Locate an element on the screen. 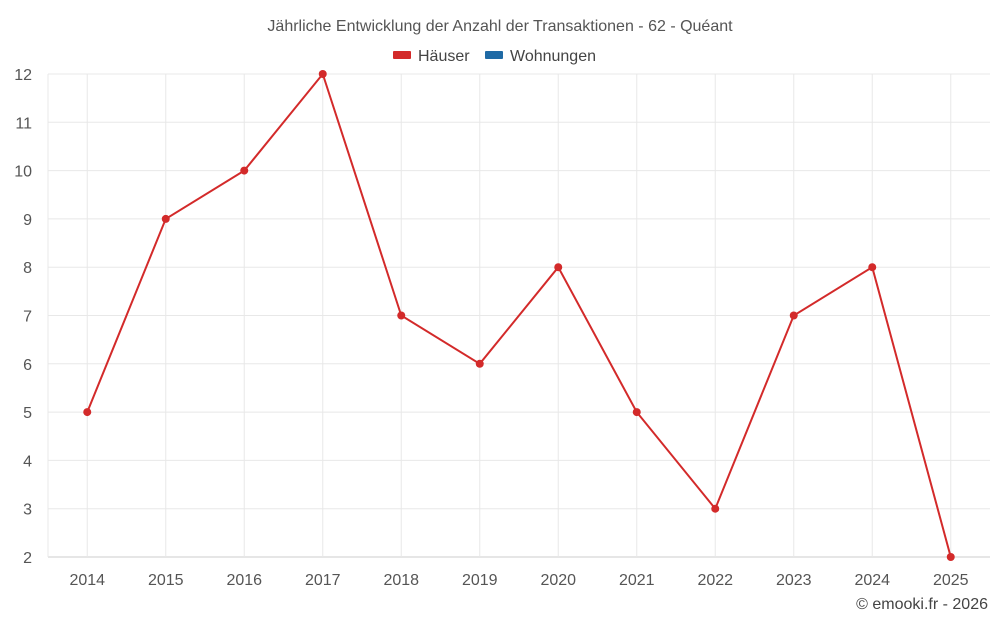 Image resolution: width=1000 pixels, height=625 pixels. x-tick-label: 2023 is located at coordinates (794, 580).